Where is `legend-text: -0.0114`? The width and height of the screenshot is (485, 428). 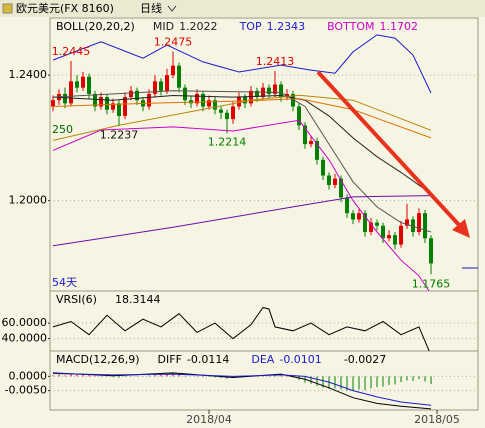
legend-text: -0.0114 is located at coordinates (208, 359).